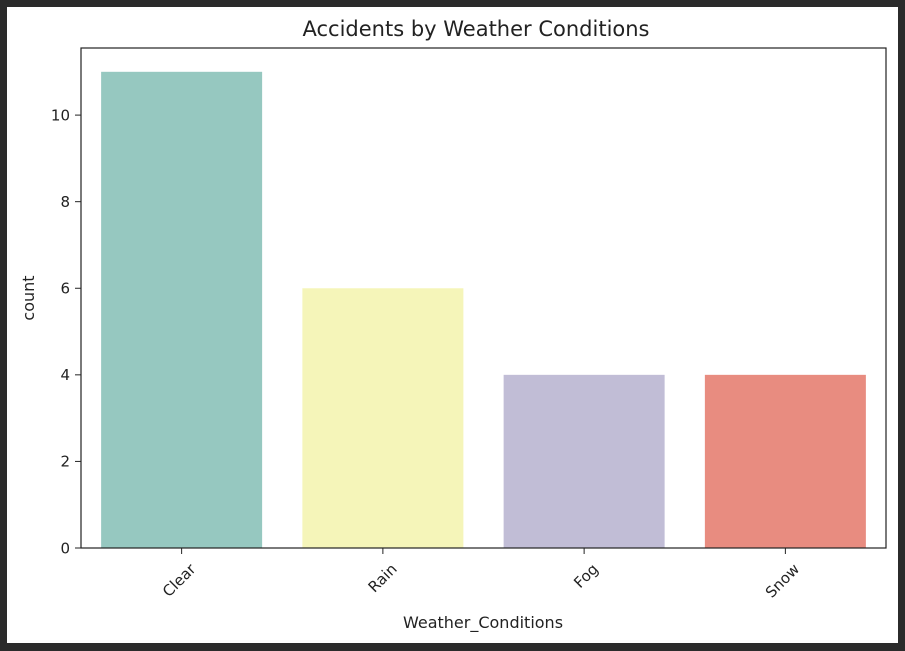 The image size is (905, 651). What do you see at coordinates (65, 289) in the screenshot?
I see `y-tick-label: 6` at bounding box center [65, 289].